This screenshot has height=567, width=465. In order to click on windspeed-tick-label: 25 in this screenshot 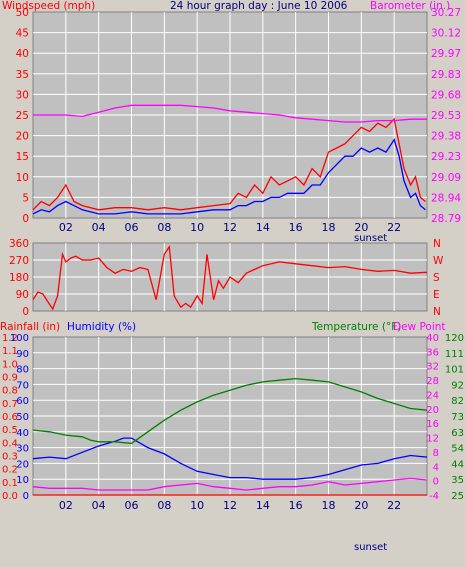, I will do `click(22, 116)`.